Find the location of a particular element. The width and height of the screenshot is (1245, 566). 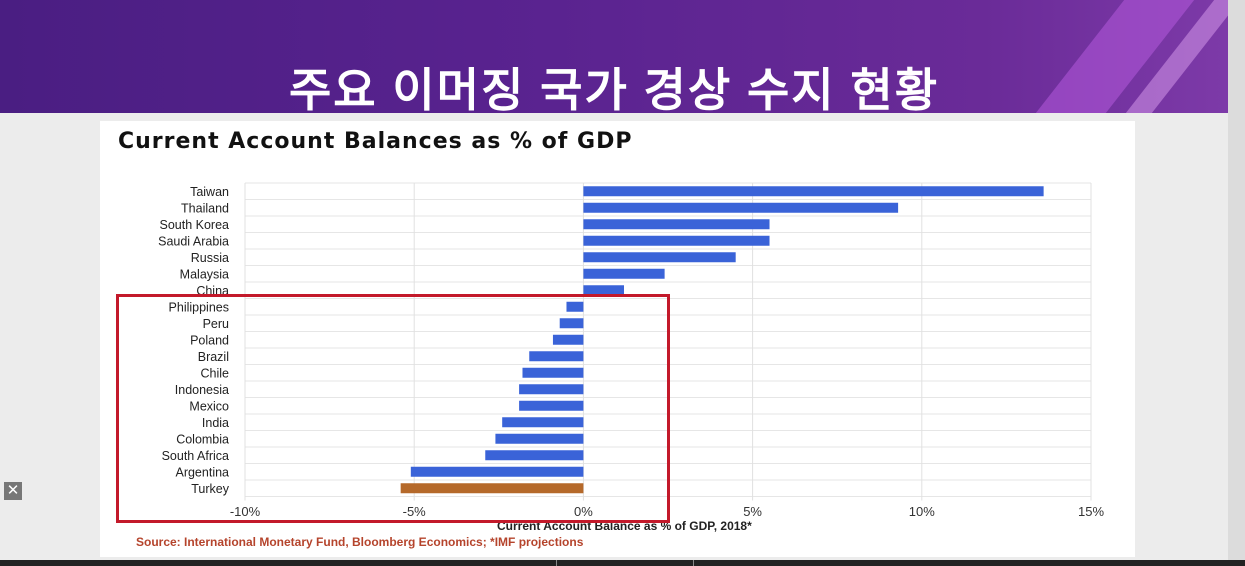

bar-south-africa is located at coordinates (534, 455).